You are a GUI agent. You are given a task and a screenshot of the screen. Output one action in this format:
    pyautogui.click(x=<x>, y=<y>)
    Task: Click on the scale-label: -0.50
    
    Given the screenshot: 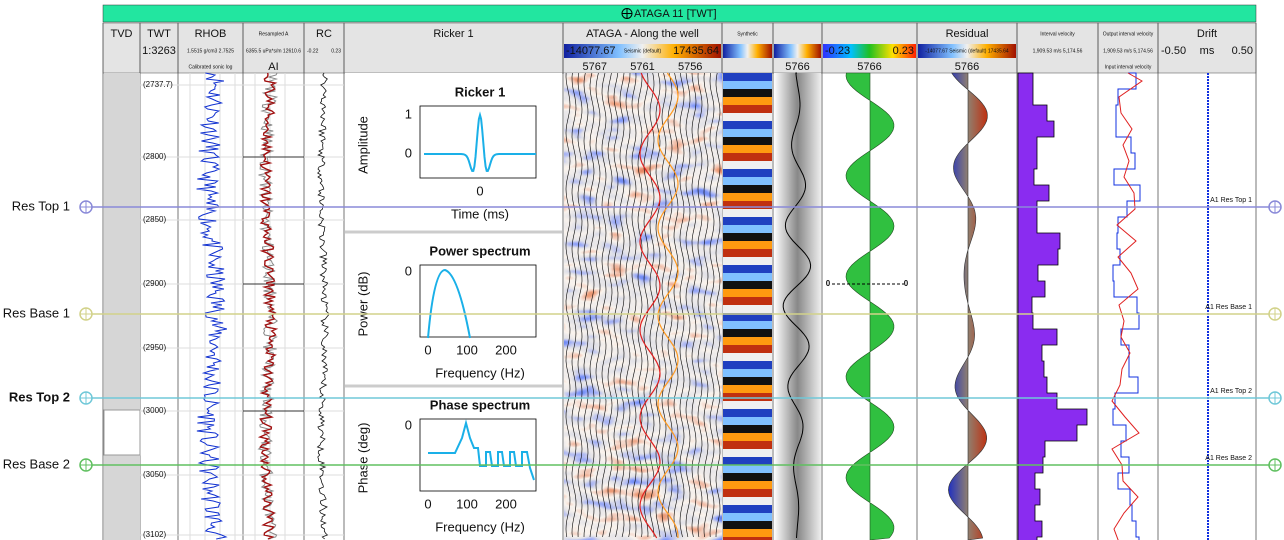 What is the action you would take?
    pyautogui.click(x=1173, y=51)
    